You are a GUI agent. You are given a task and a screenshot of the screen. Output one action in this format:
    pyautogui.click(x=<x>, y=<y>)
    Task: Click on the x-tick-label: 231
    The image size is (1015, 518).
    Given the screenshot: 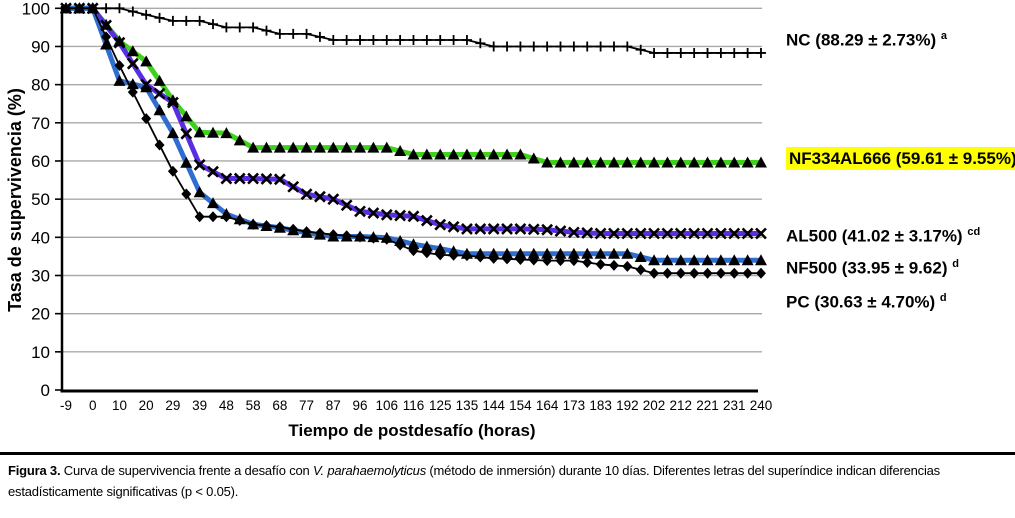 What is the action you would take?
    pyautogui.click(x=734, y=405)
    